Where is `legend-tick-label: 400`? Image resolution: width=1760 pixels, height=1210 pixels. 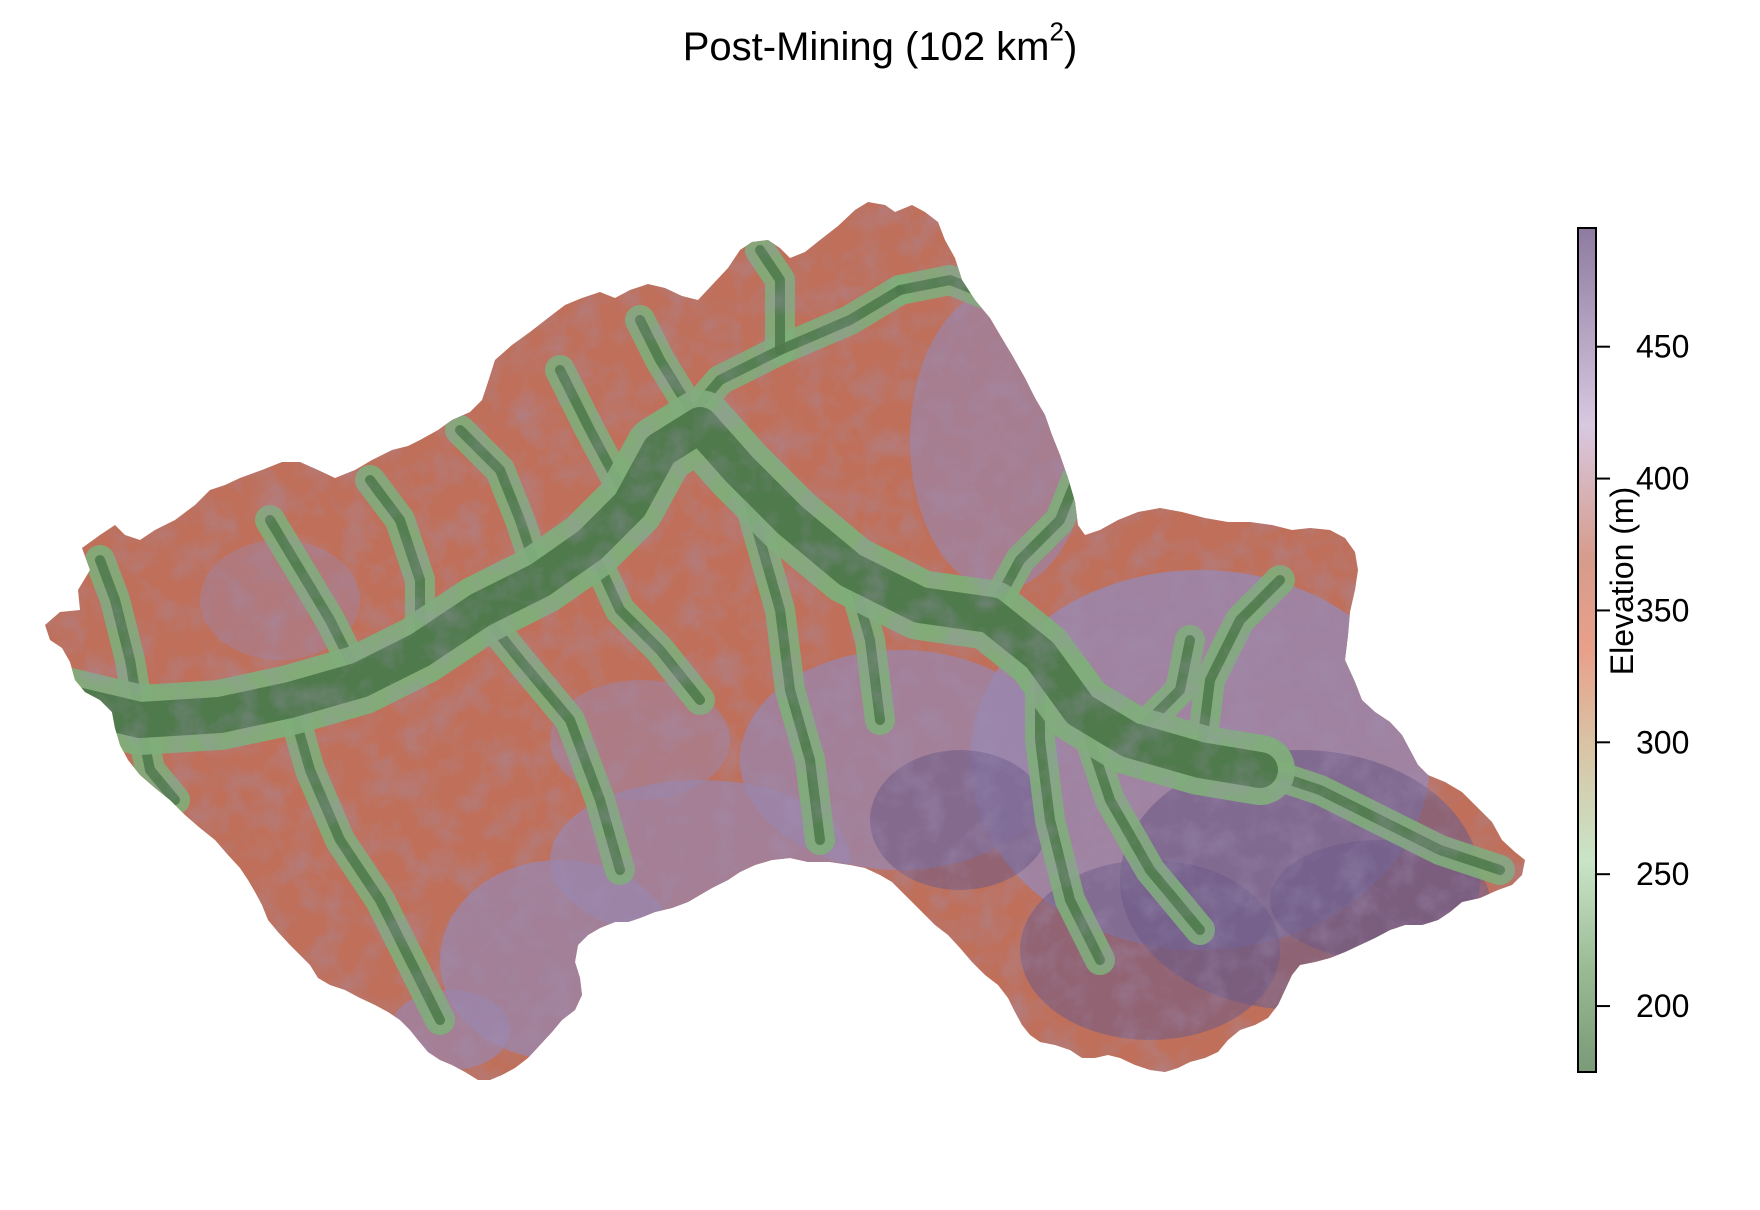 legend-tick-label: 400 is located at coordinates (1662, 479).